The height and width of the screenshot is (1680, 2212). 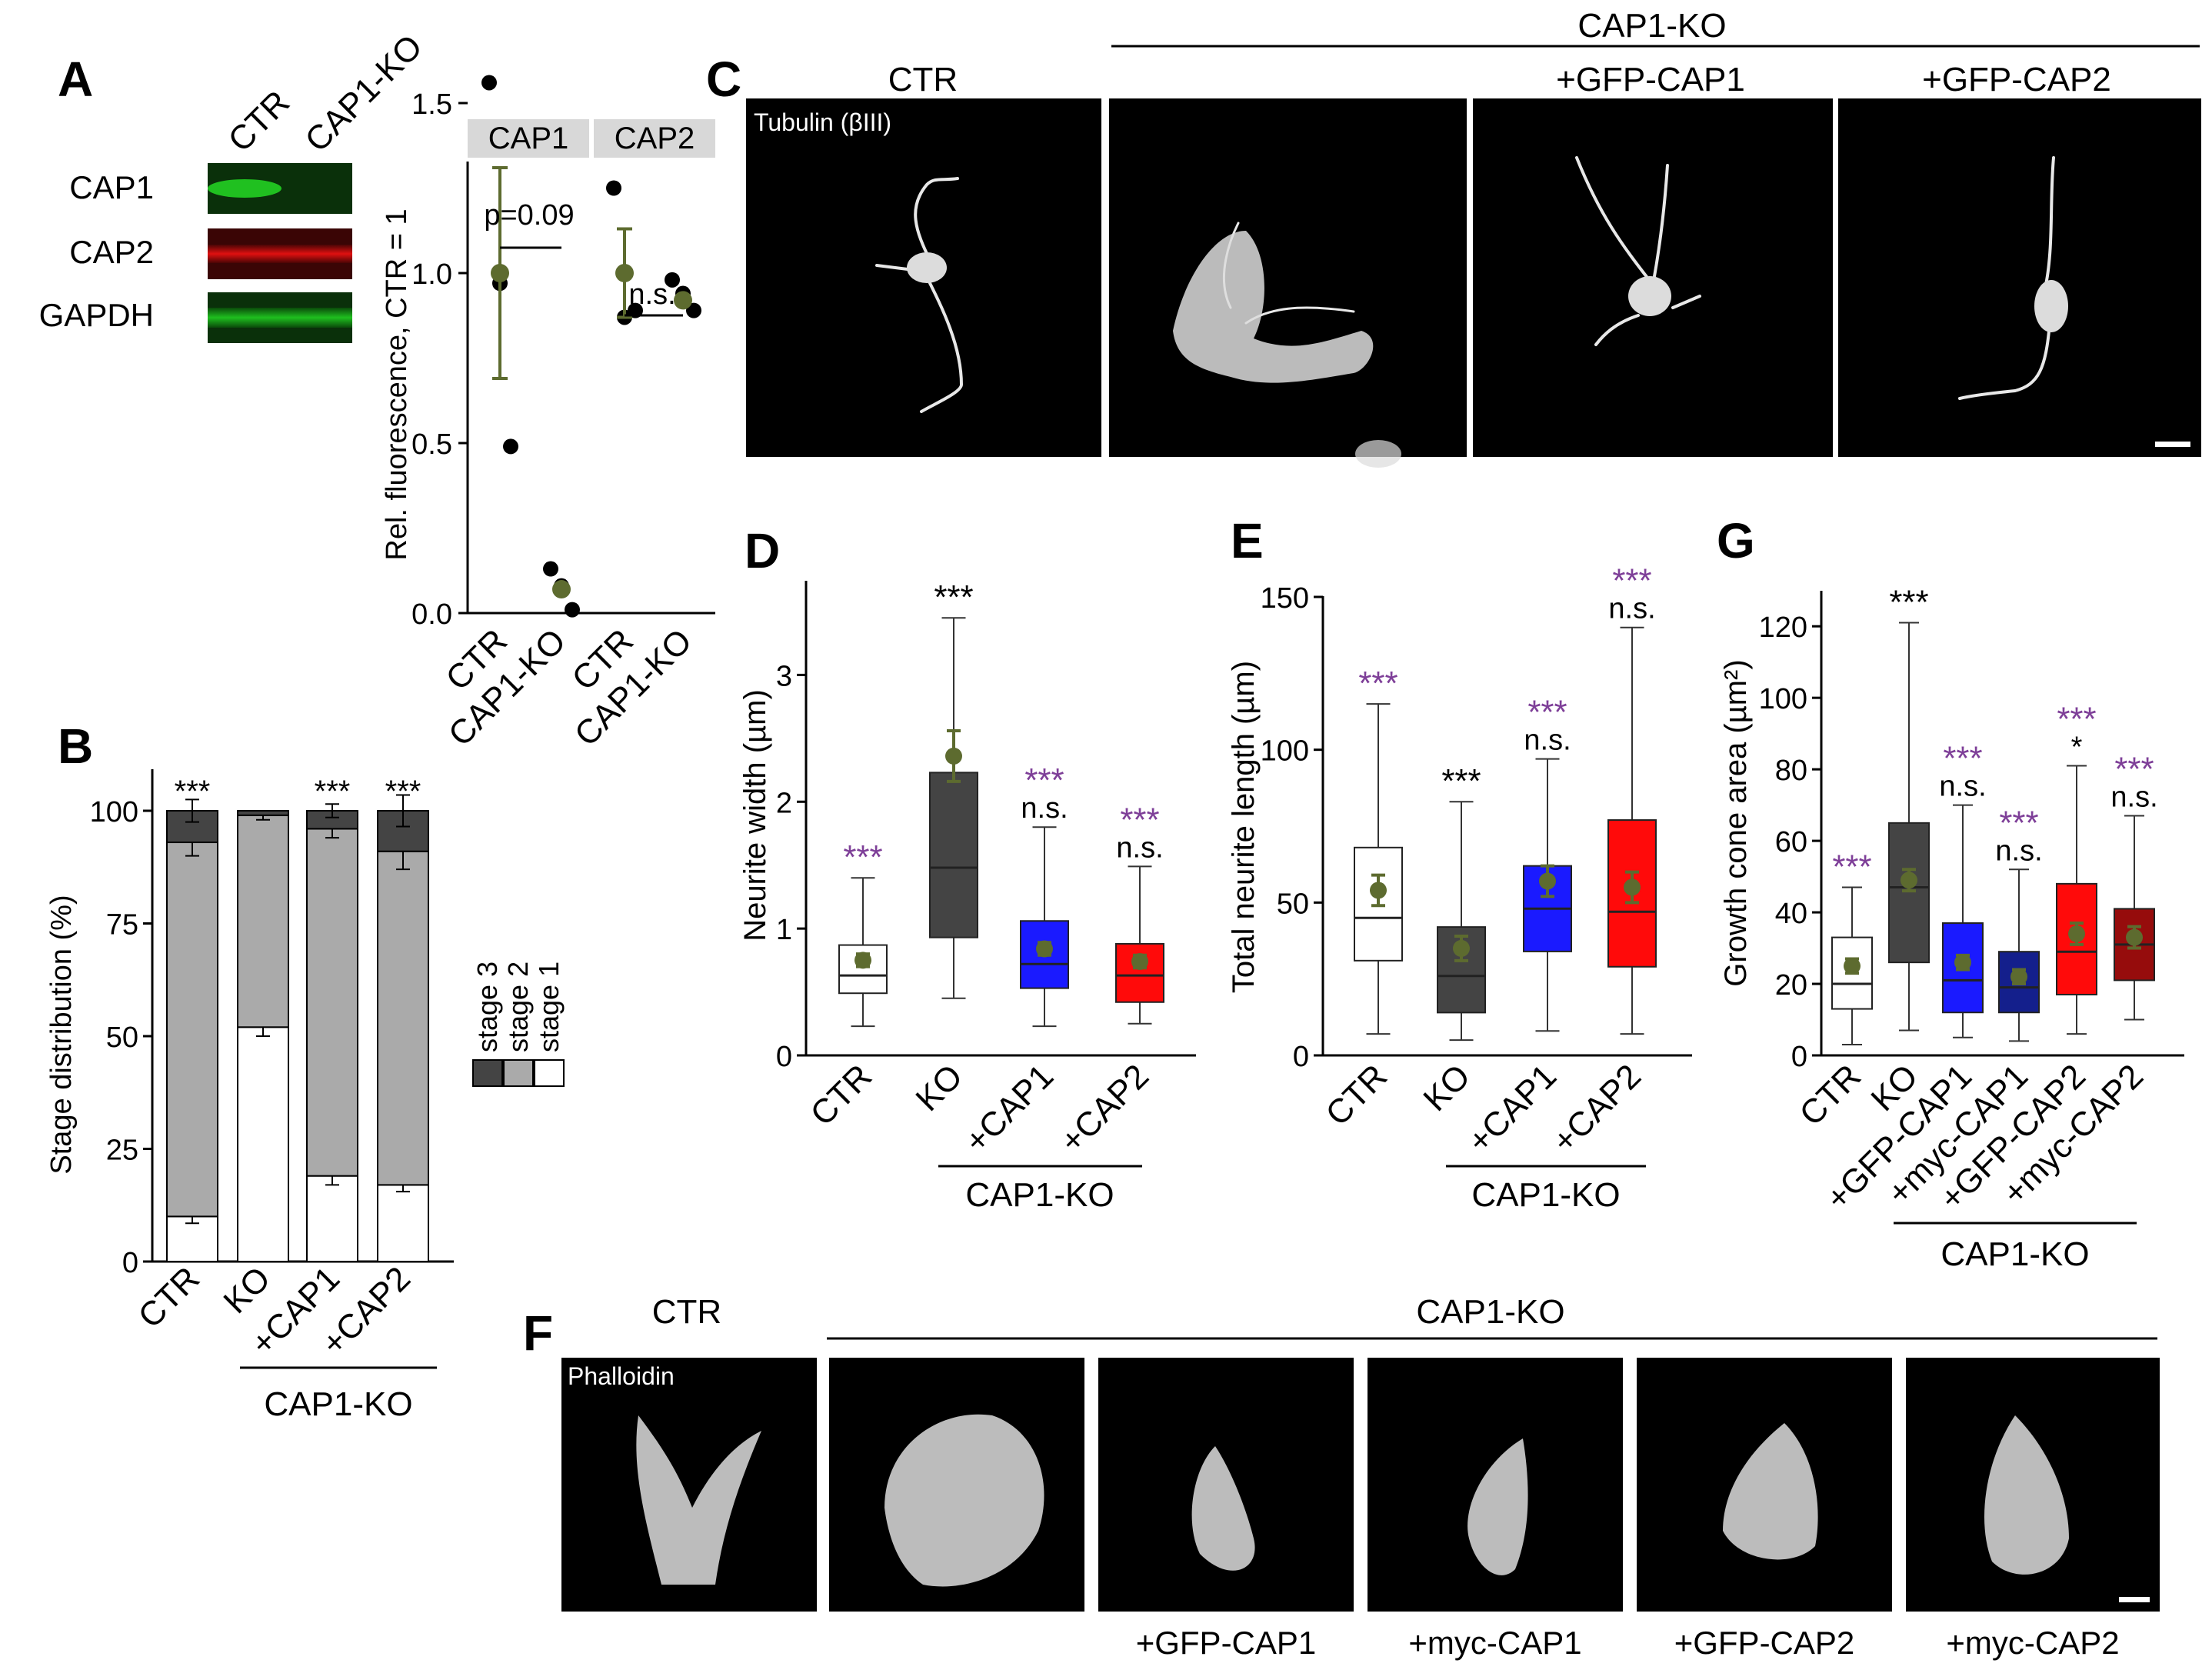 I want to click on panel-label-c: C, so click(x=723, y=80).